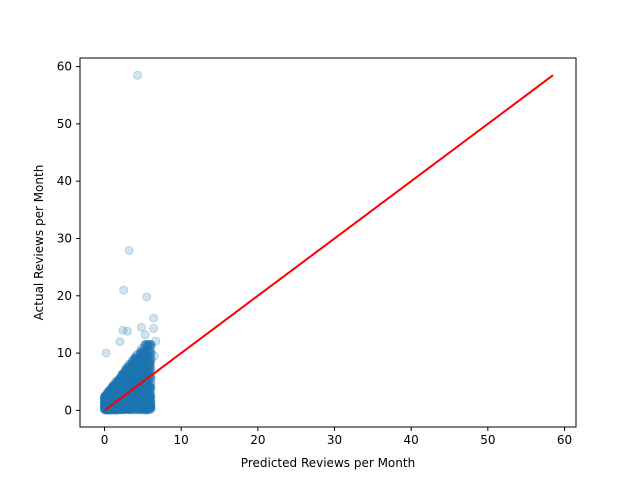 The height and width of the screenshot is (480, 640). I want to click on y-tick-label: 10, so click(64, 353).